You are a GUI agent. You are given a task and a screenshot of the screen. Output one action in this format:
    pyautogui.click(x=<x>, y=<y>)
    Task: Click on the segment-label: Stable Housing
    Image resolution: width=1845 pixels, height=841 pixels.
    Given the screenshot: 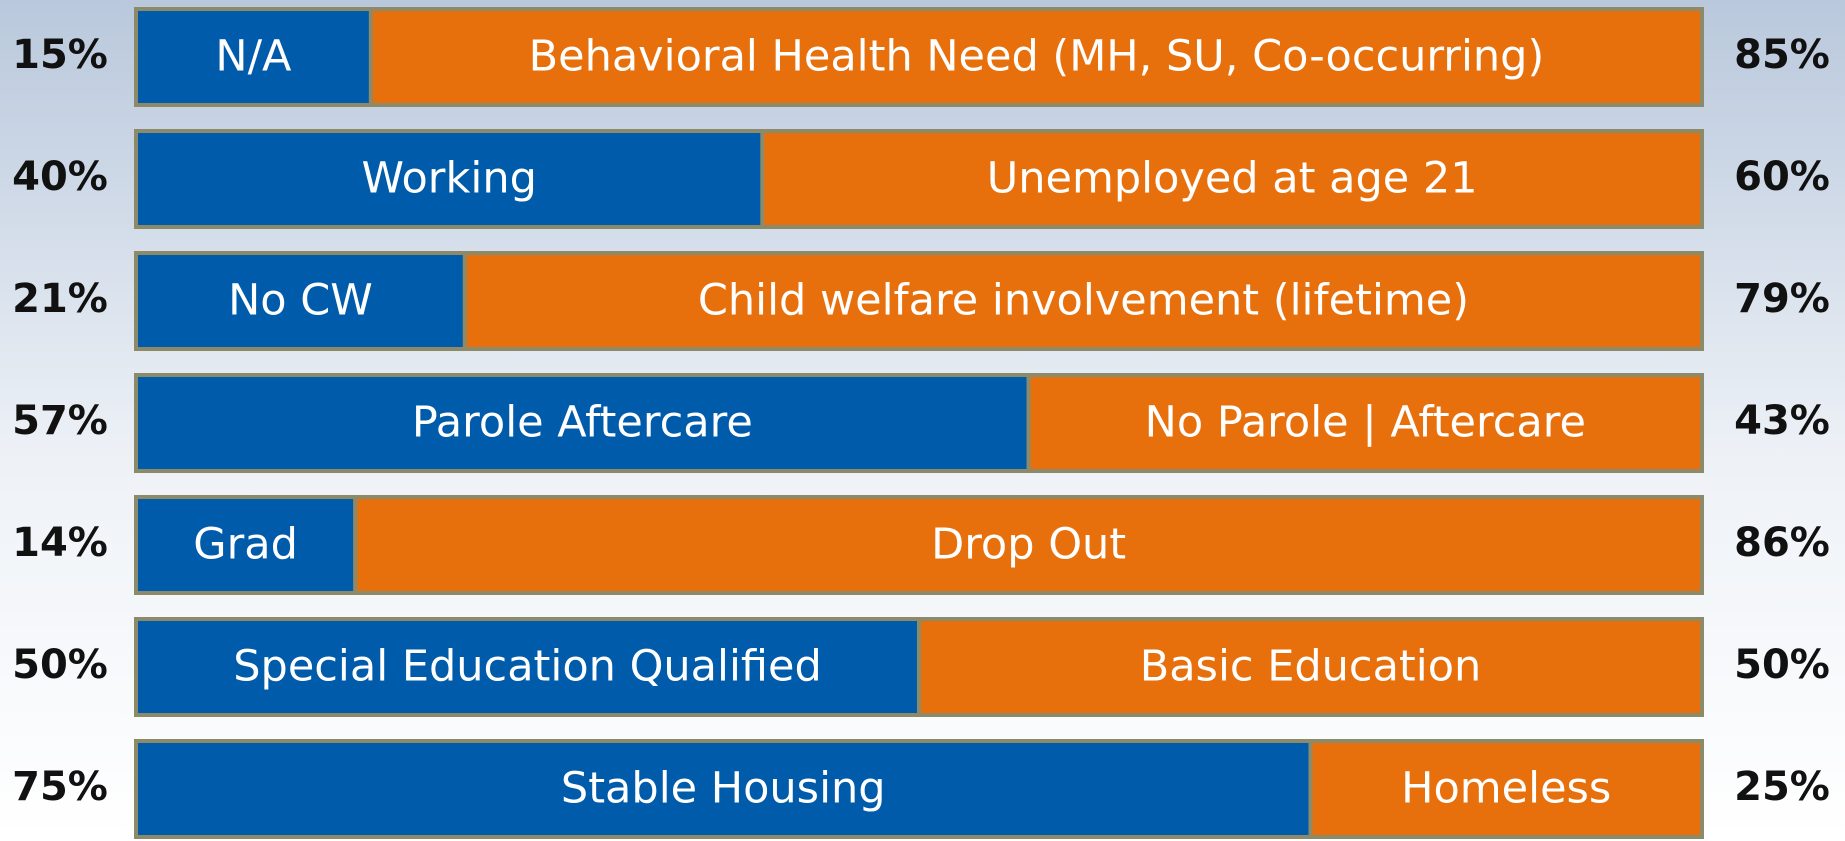 What is the action you would take?
    pyautogui.click(x=723, y=789)
    